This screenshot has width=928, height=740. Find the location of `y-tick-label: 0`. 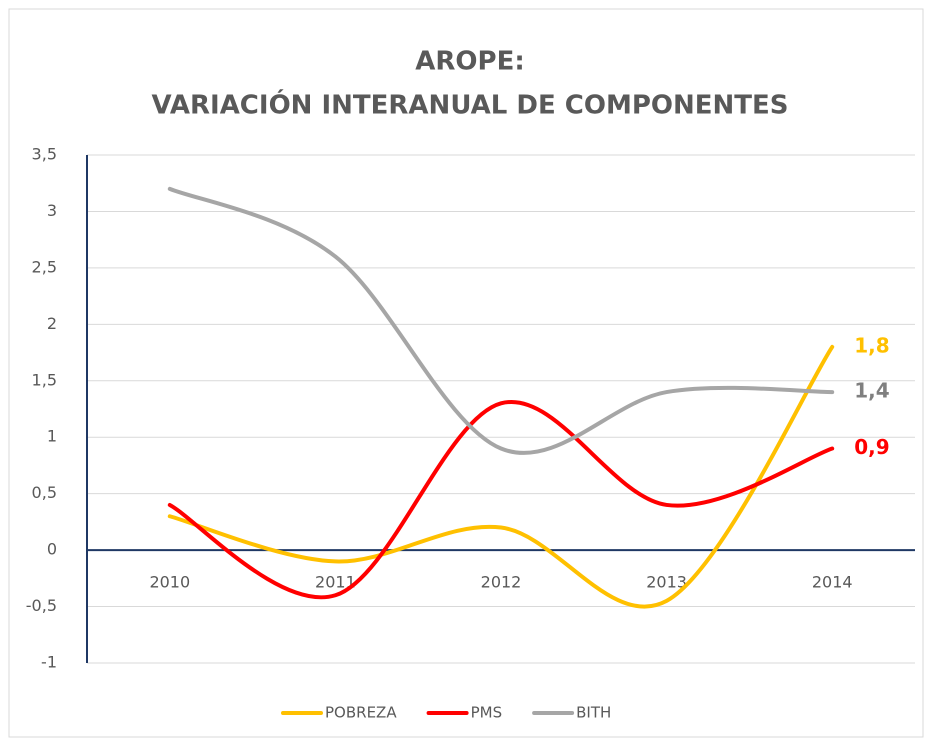

y-tick-label: 0 is located at coordinates (52, 549).